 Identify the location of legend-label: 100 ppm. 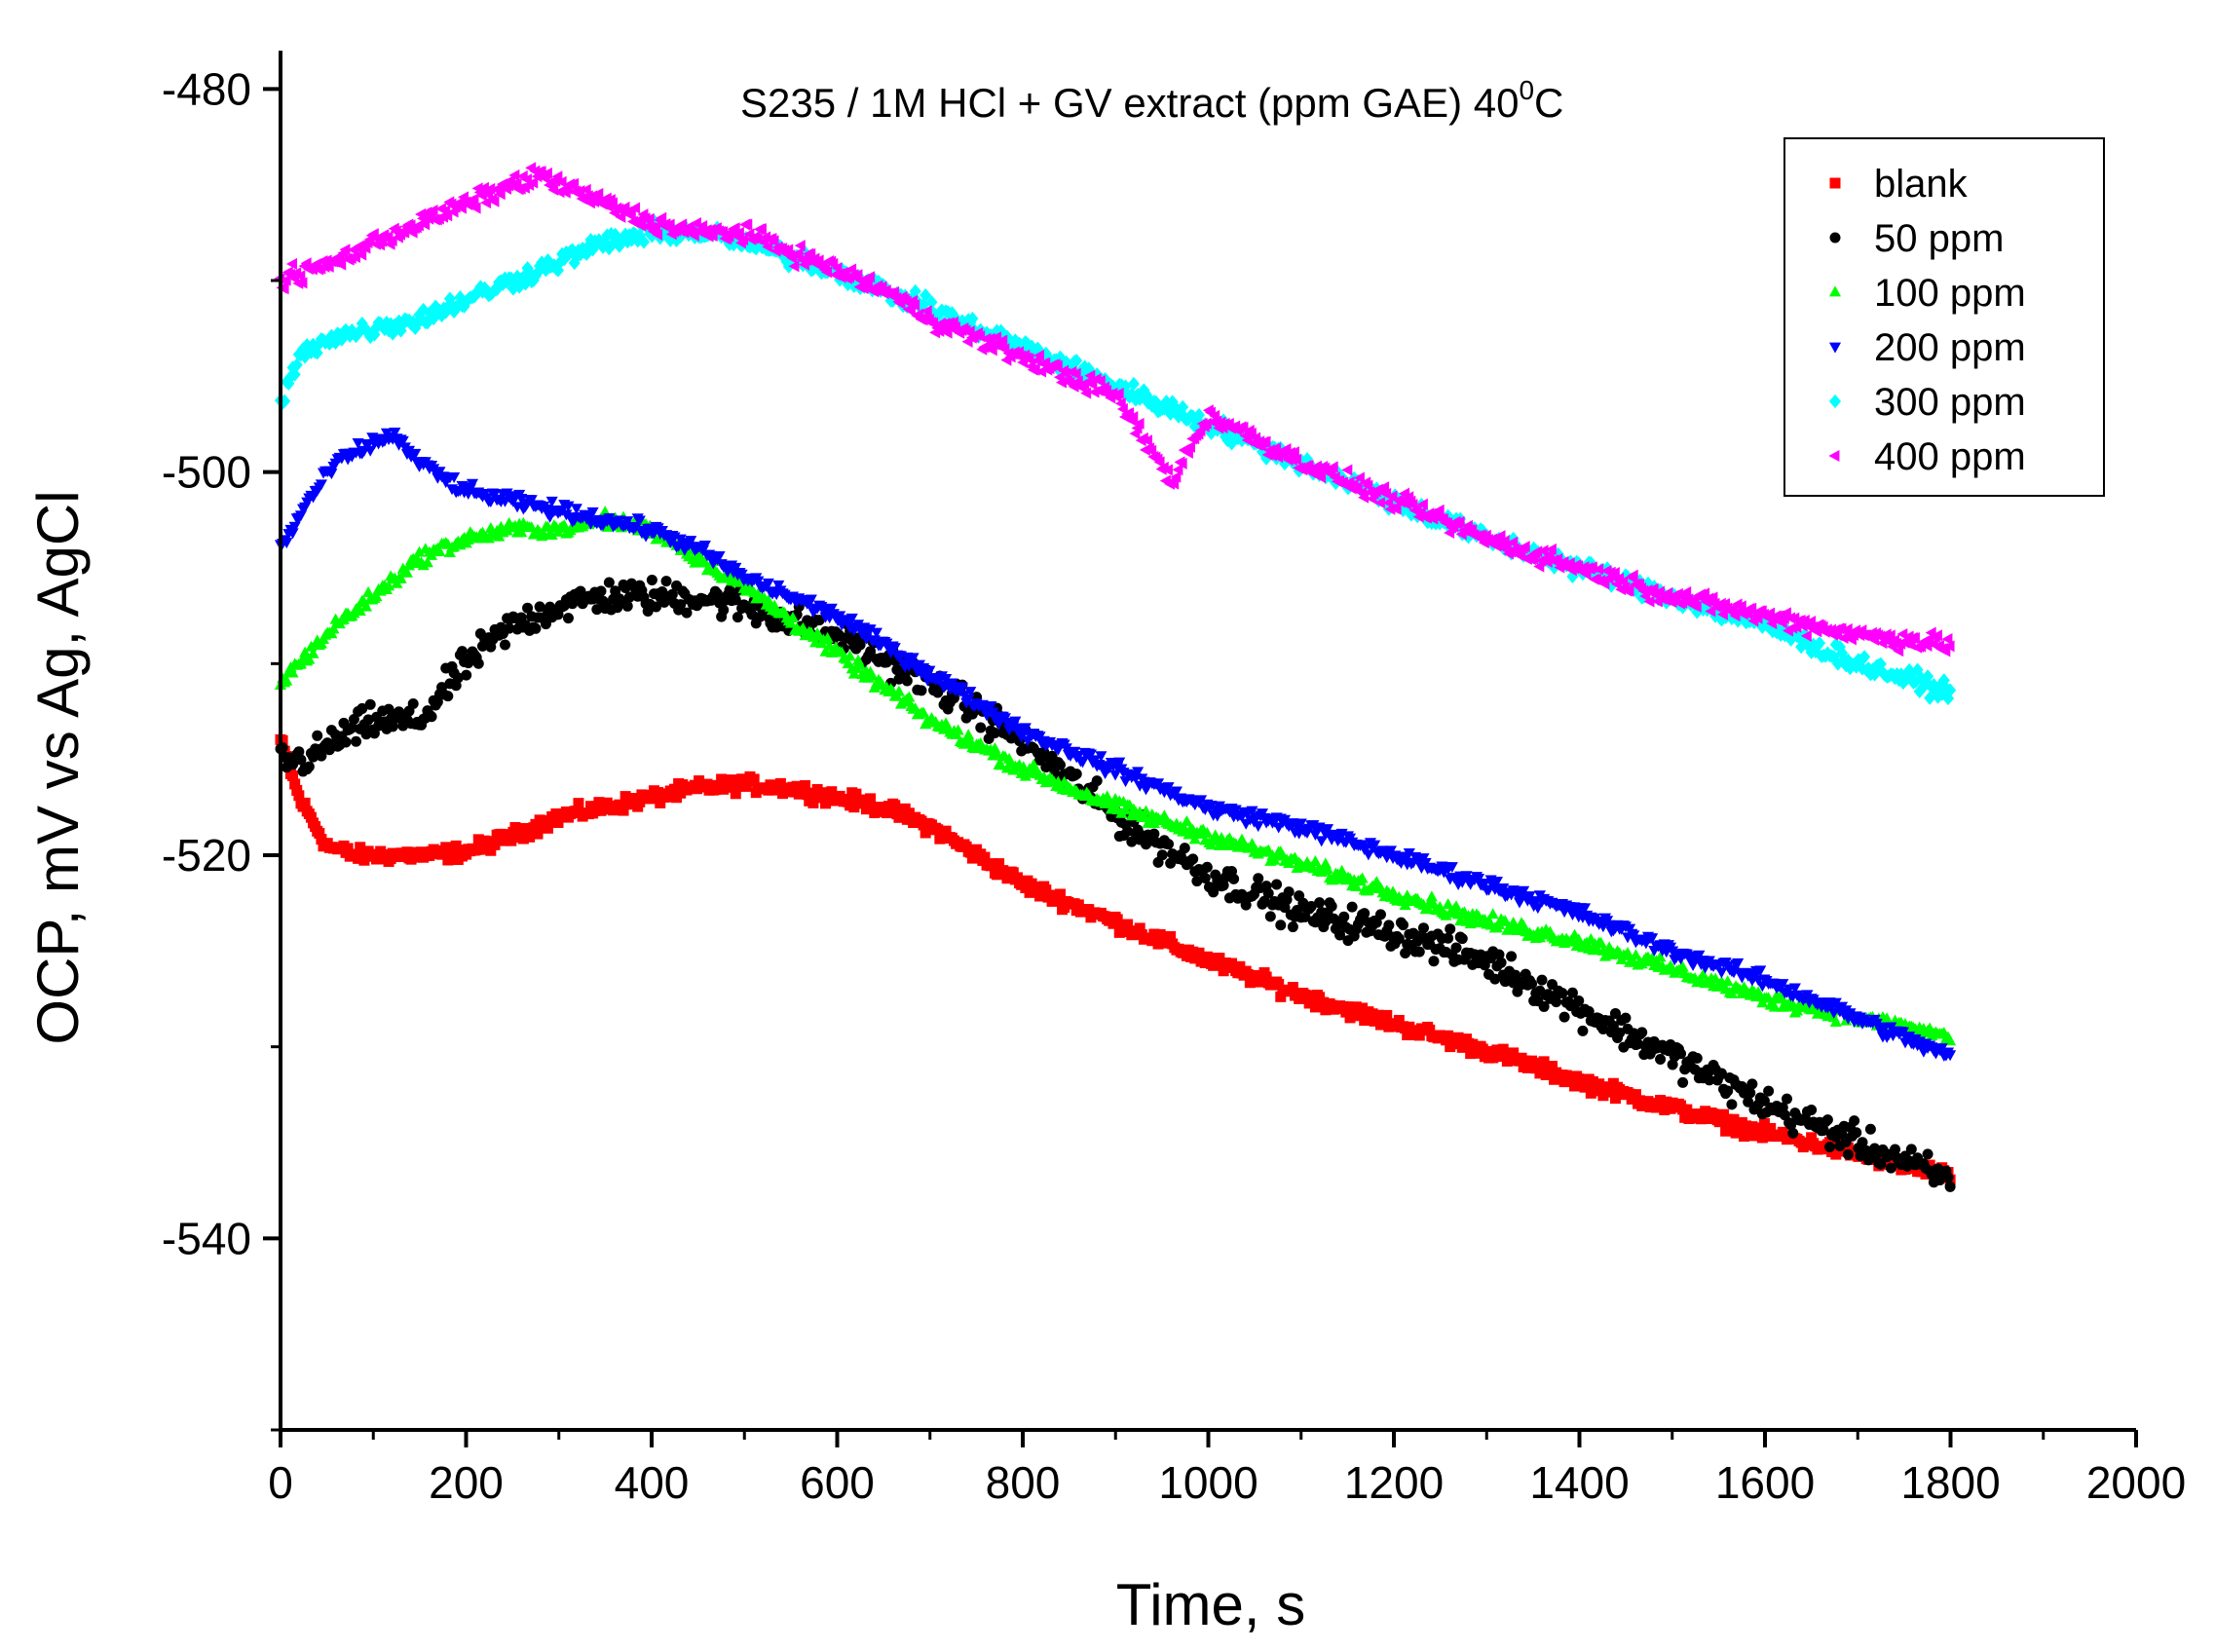
(1950, 293).